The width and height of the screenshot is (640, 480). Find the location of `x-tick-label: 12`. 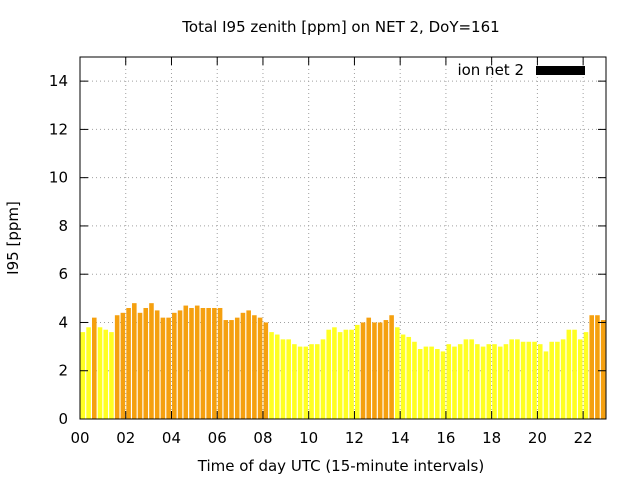

x-tick-label: 12 is located at coordinates (354, 438).